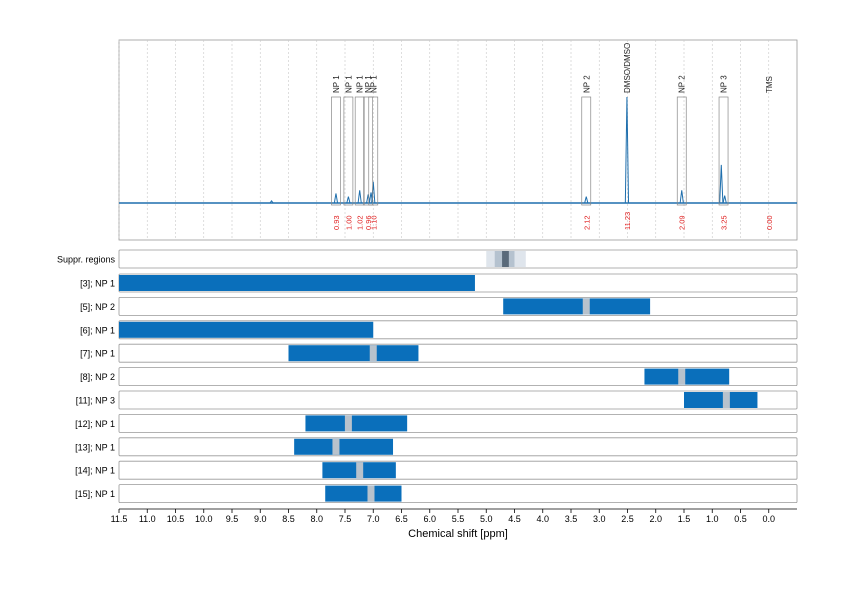 This screenshot has width=842, height=595. I want to click on x-tick-label: 2.5, so click(627, 519).